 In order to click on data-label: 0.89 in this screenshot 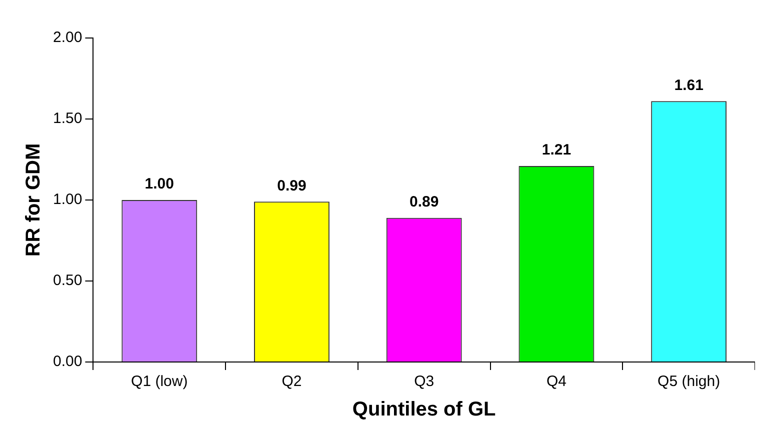, I will do `click(424, 201)`.